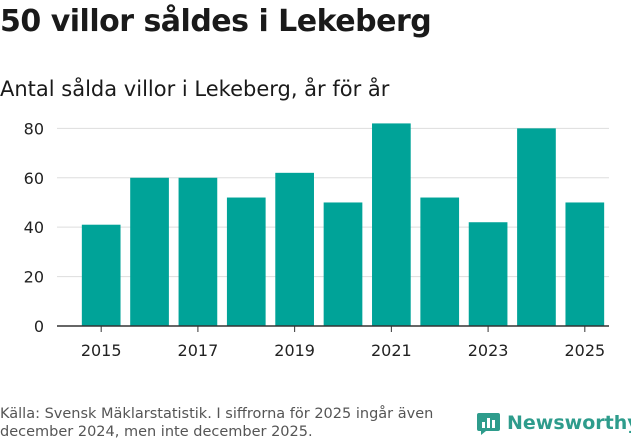  What do you see at coordinates (34, 178) in the screenshot?
I see `y-tick-label: 60` at bounding box center [34, 178].